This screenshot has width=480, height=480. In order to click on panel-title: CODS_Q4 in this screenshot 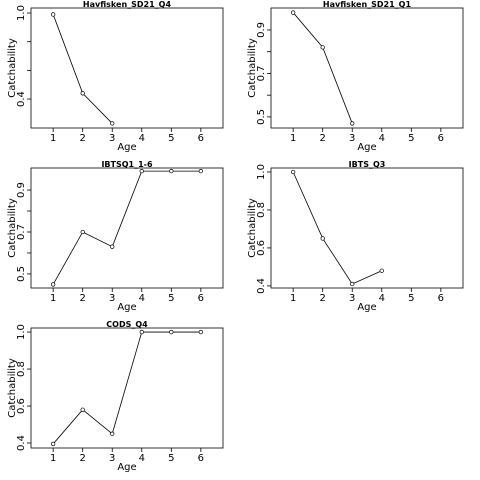, I will do `click(127, 324)`.